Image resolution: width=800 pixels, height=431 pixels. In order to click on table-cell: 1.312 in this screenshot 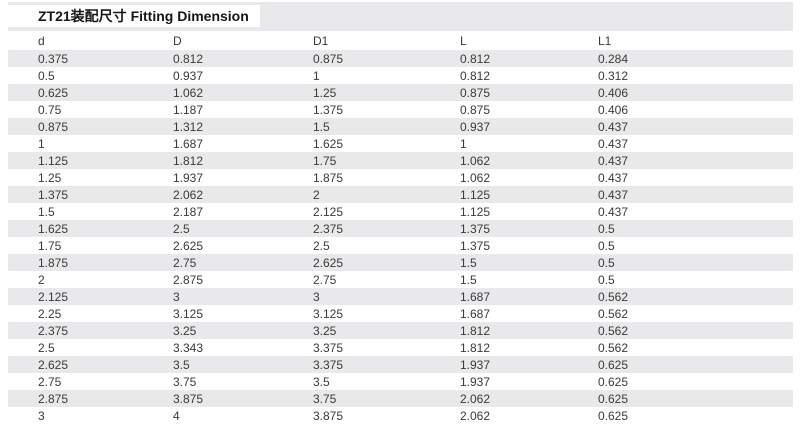, I will do `click(188, 126)`.